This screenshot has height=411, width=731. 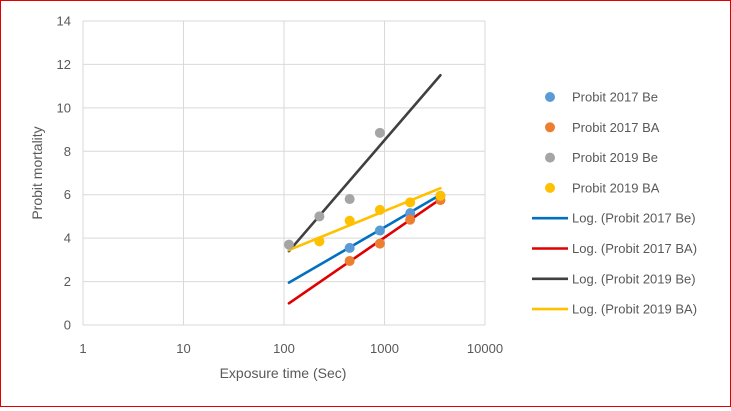 What do you see at coordinates (67, 238) in the screenshot?
I see `y-tick-label: 4` at bounding box center [67, 238].